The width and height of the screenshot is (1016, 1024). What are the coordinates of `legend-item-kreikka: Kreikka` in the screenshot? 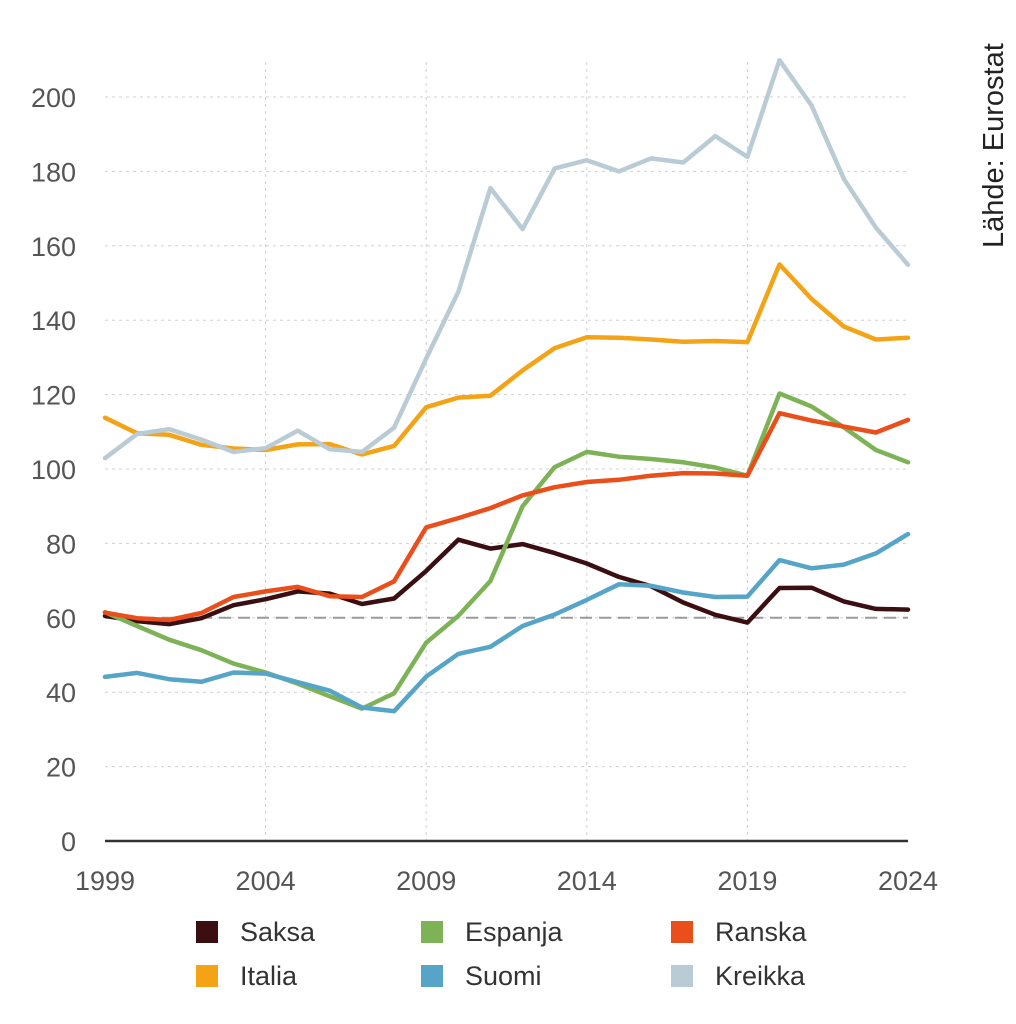 It's located at (771, 976).